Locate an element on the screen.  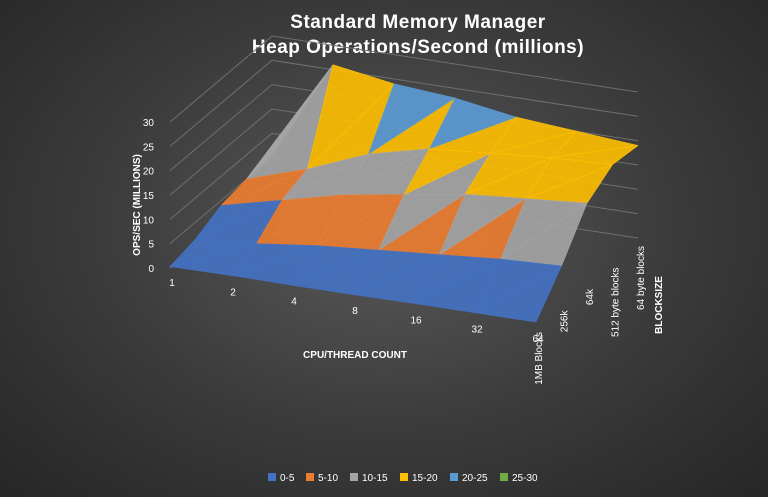
legend-label: 20-25 is located at coordinates (475, 478).